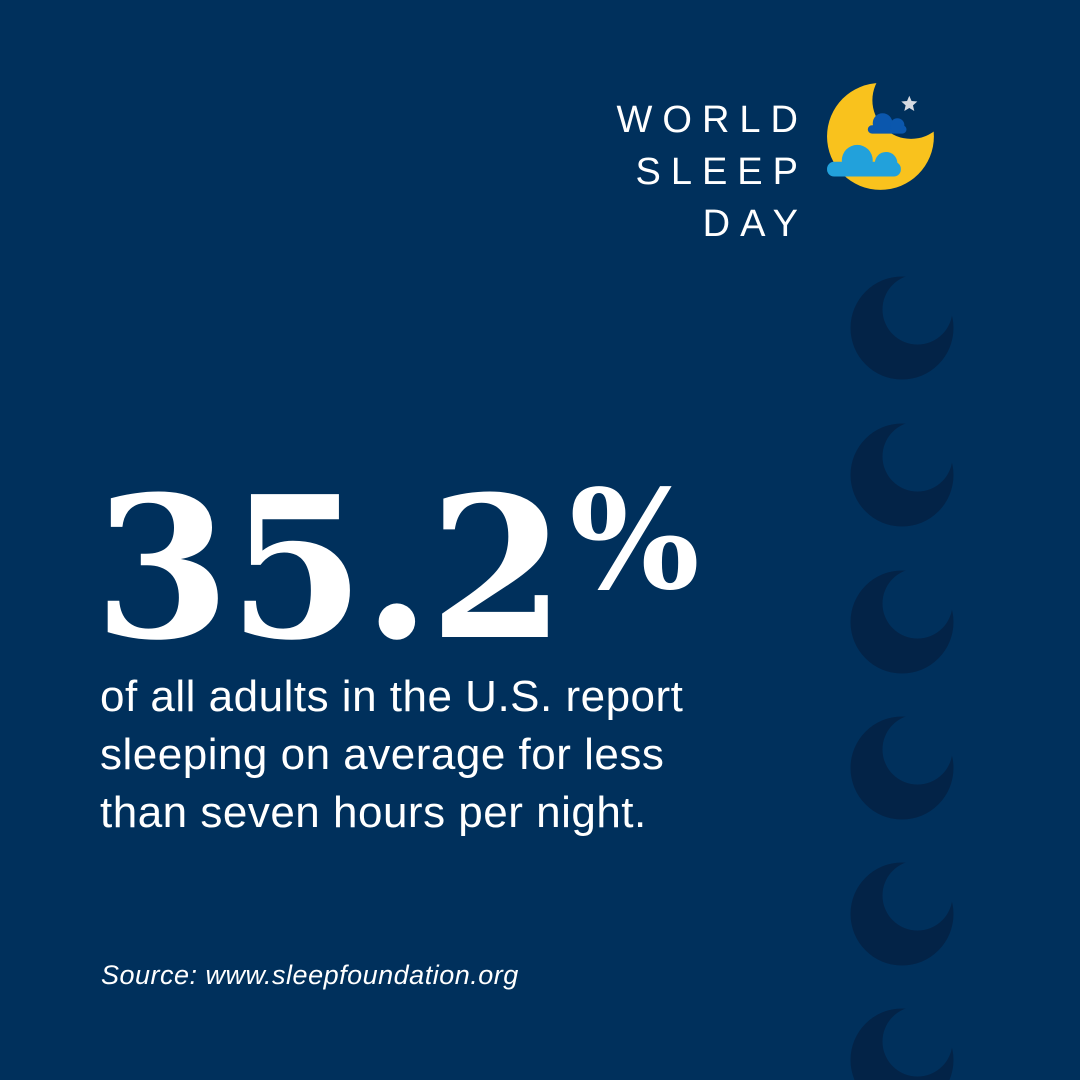 The width and height of the screenshot is (1080, 1080). What do you see at coordinates (864, 160) in the screenshot?
I see `light-cloud-icon` at bounding box center [864, 160].